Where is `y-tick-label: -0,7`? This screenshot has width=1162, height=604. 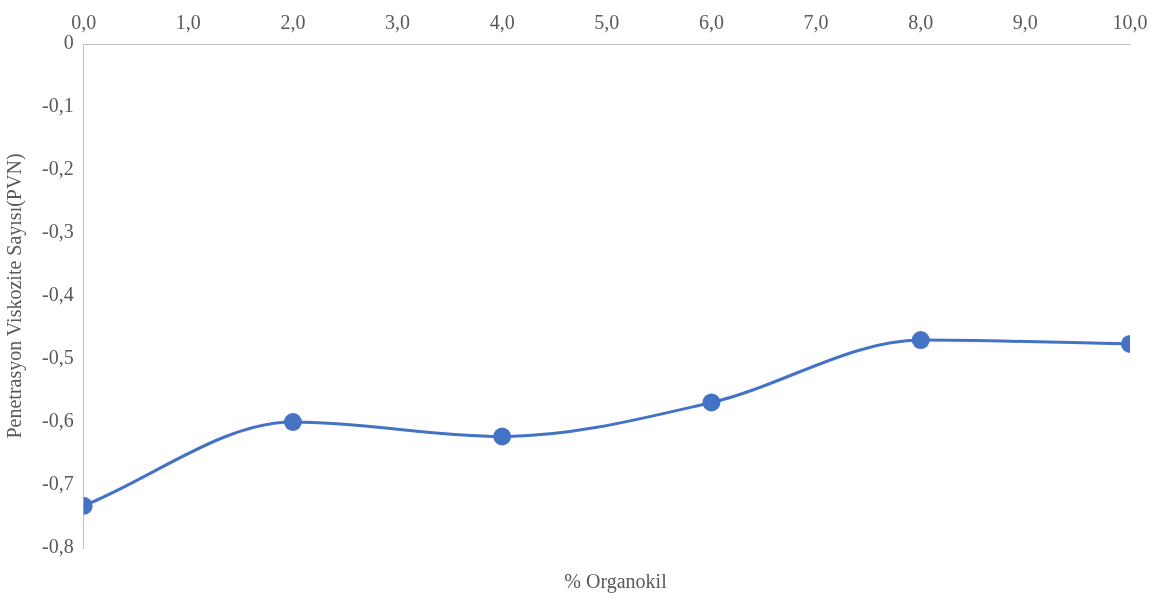
y-tick-label: -0,7 is located at coordinates (57, 483).